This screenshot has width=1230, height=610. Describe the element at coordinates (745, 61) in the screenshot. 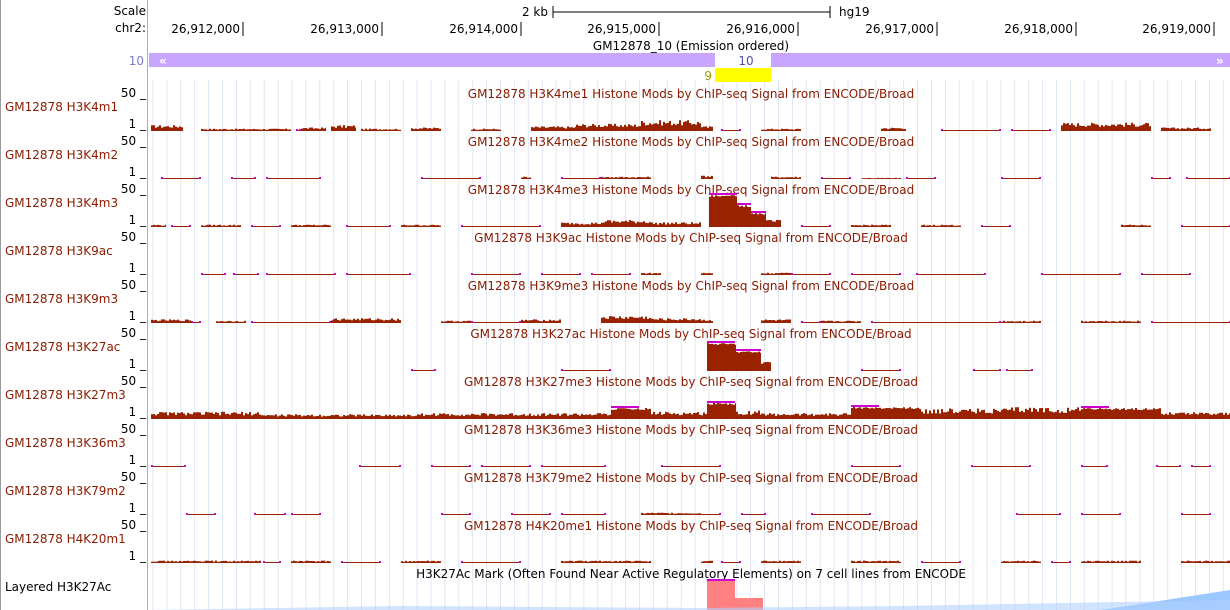

I see `segmentation-state-label: 10` at that location.